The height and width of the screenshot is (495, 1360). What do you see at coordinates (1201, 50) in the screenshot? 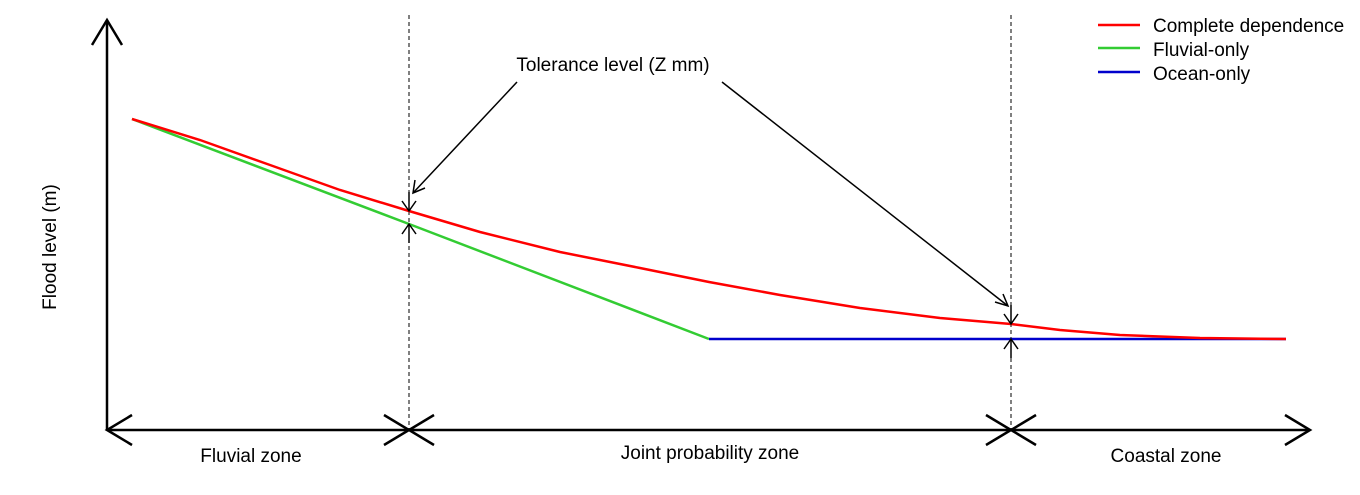
I see `legend-label-fluvial-only: Fluvial-only` at bounding box center [1201, 50].